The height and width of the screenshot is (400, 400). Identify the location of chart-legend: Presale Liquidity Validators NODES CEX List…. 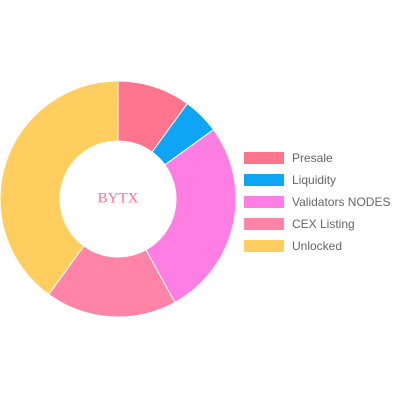
(317, 202).